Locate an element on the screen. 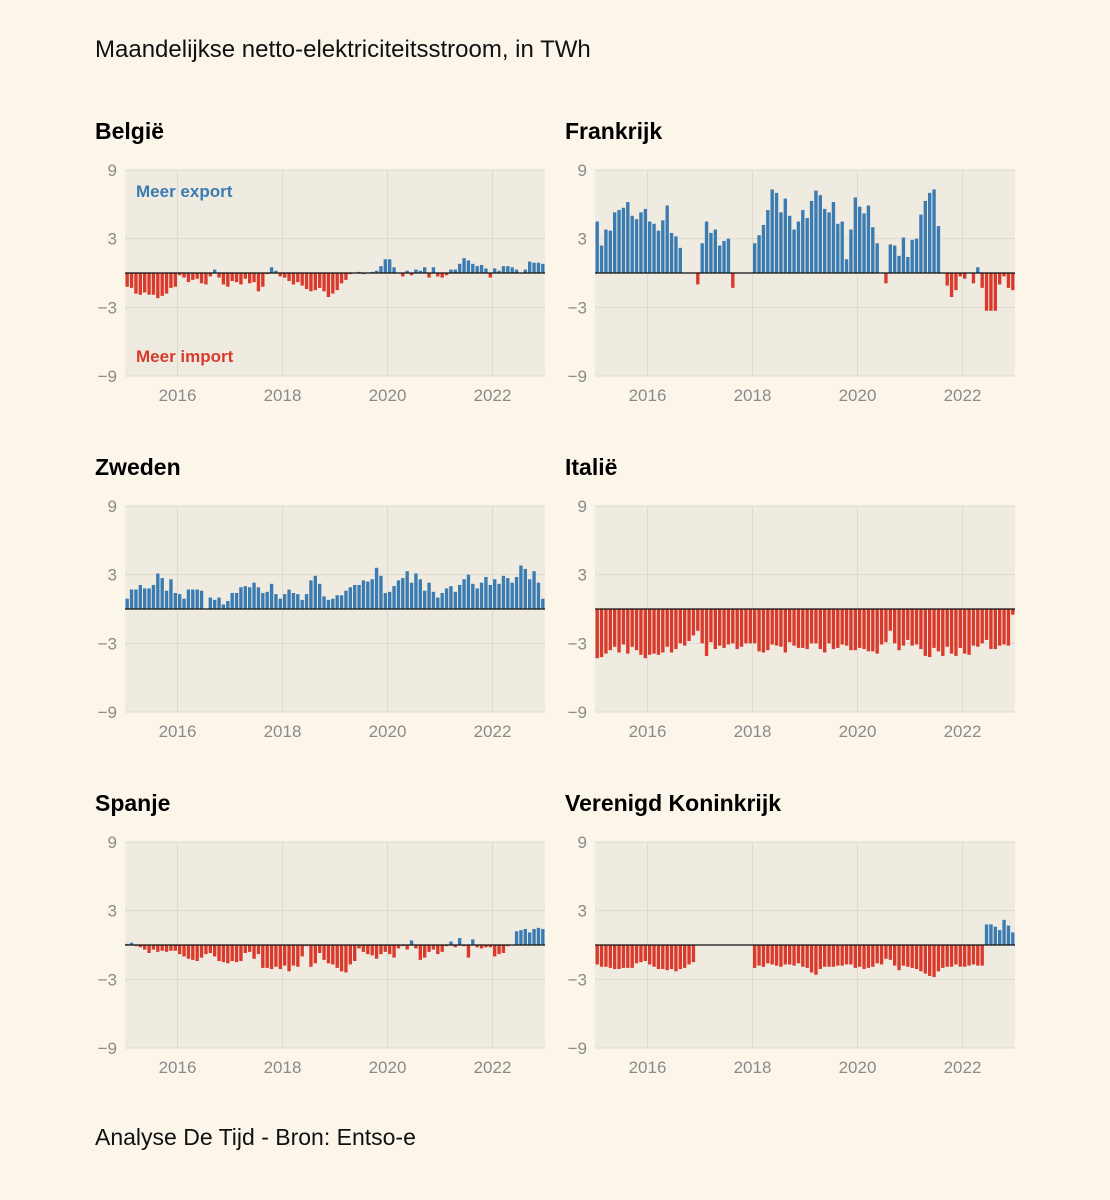  chart-title: Zweden is located at coordinates (138, 467).